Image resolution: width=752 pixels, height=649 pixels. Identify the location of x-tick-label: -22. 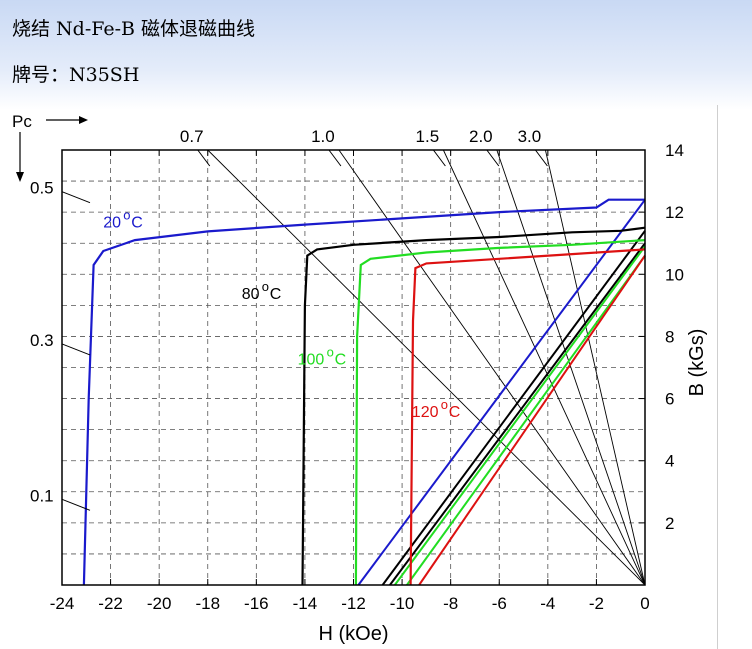
(110, 603).